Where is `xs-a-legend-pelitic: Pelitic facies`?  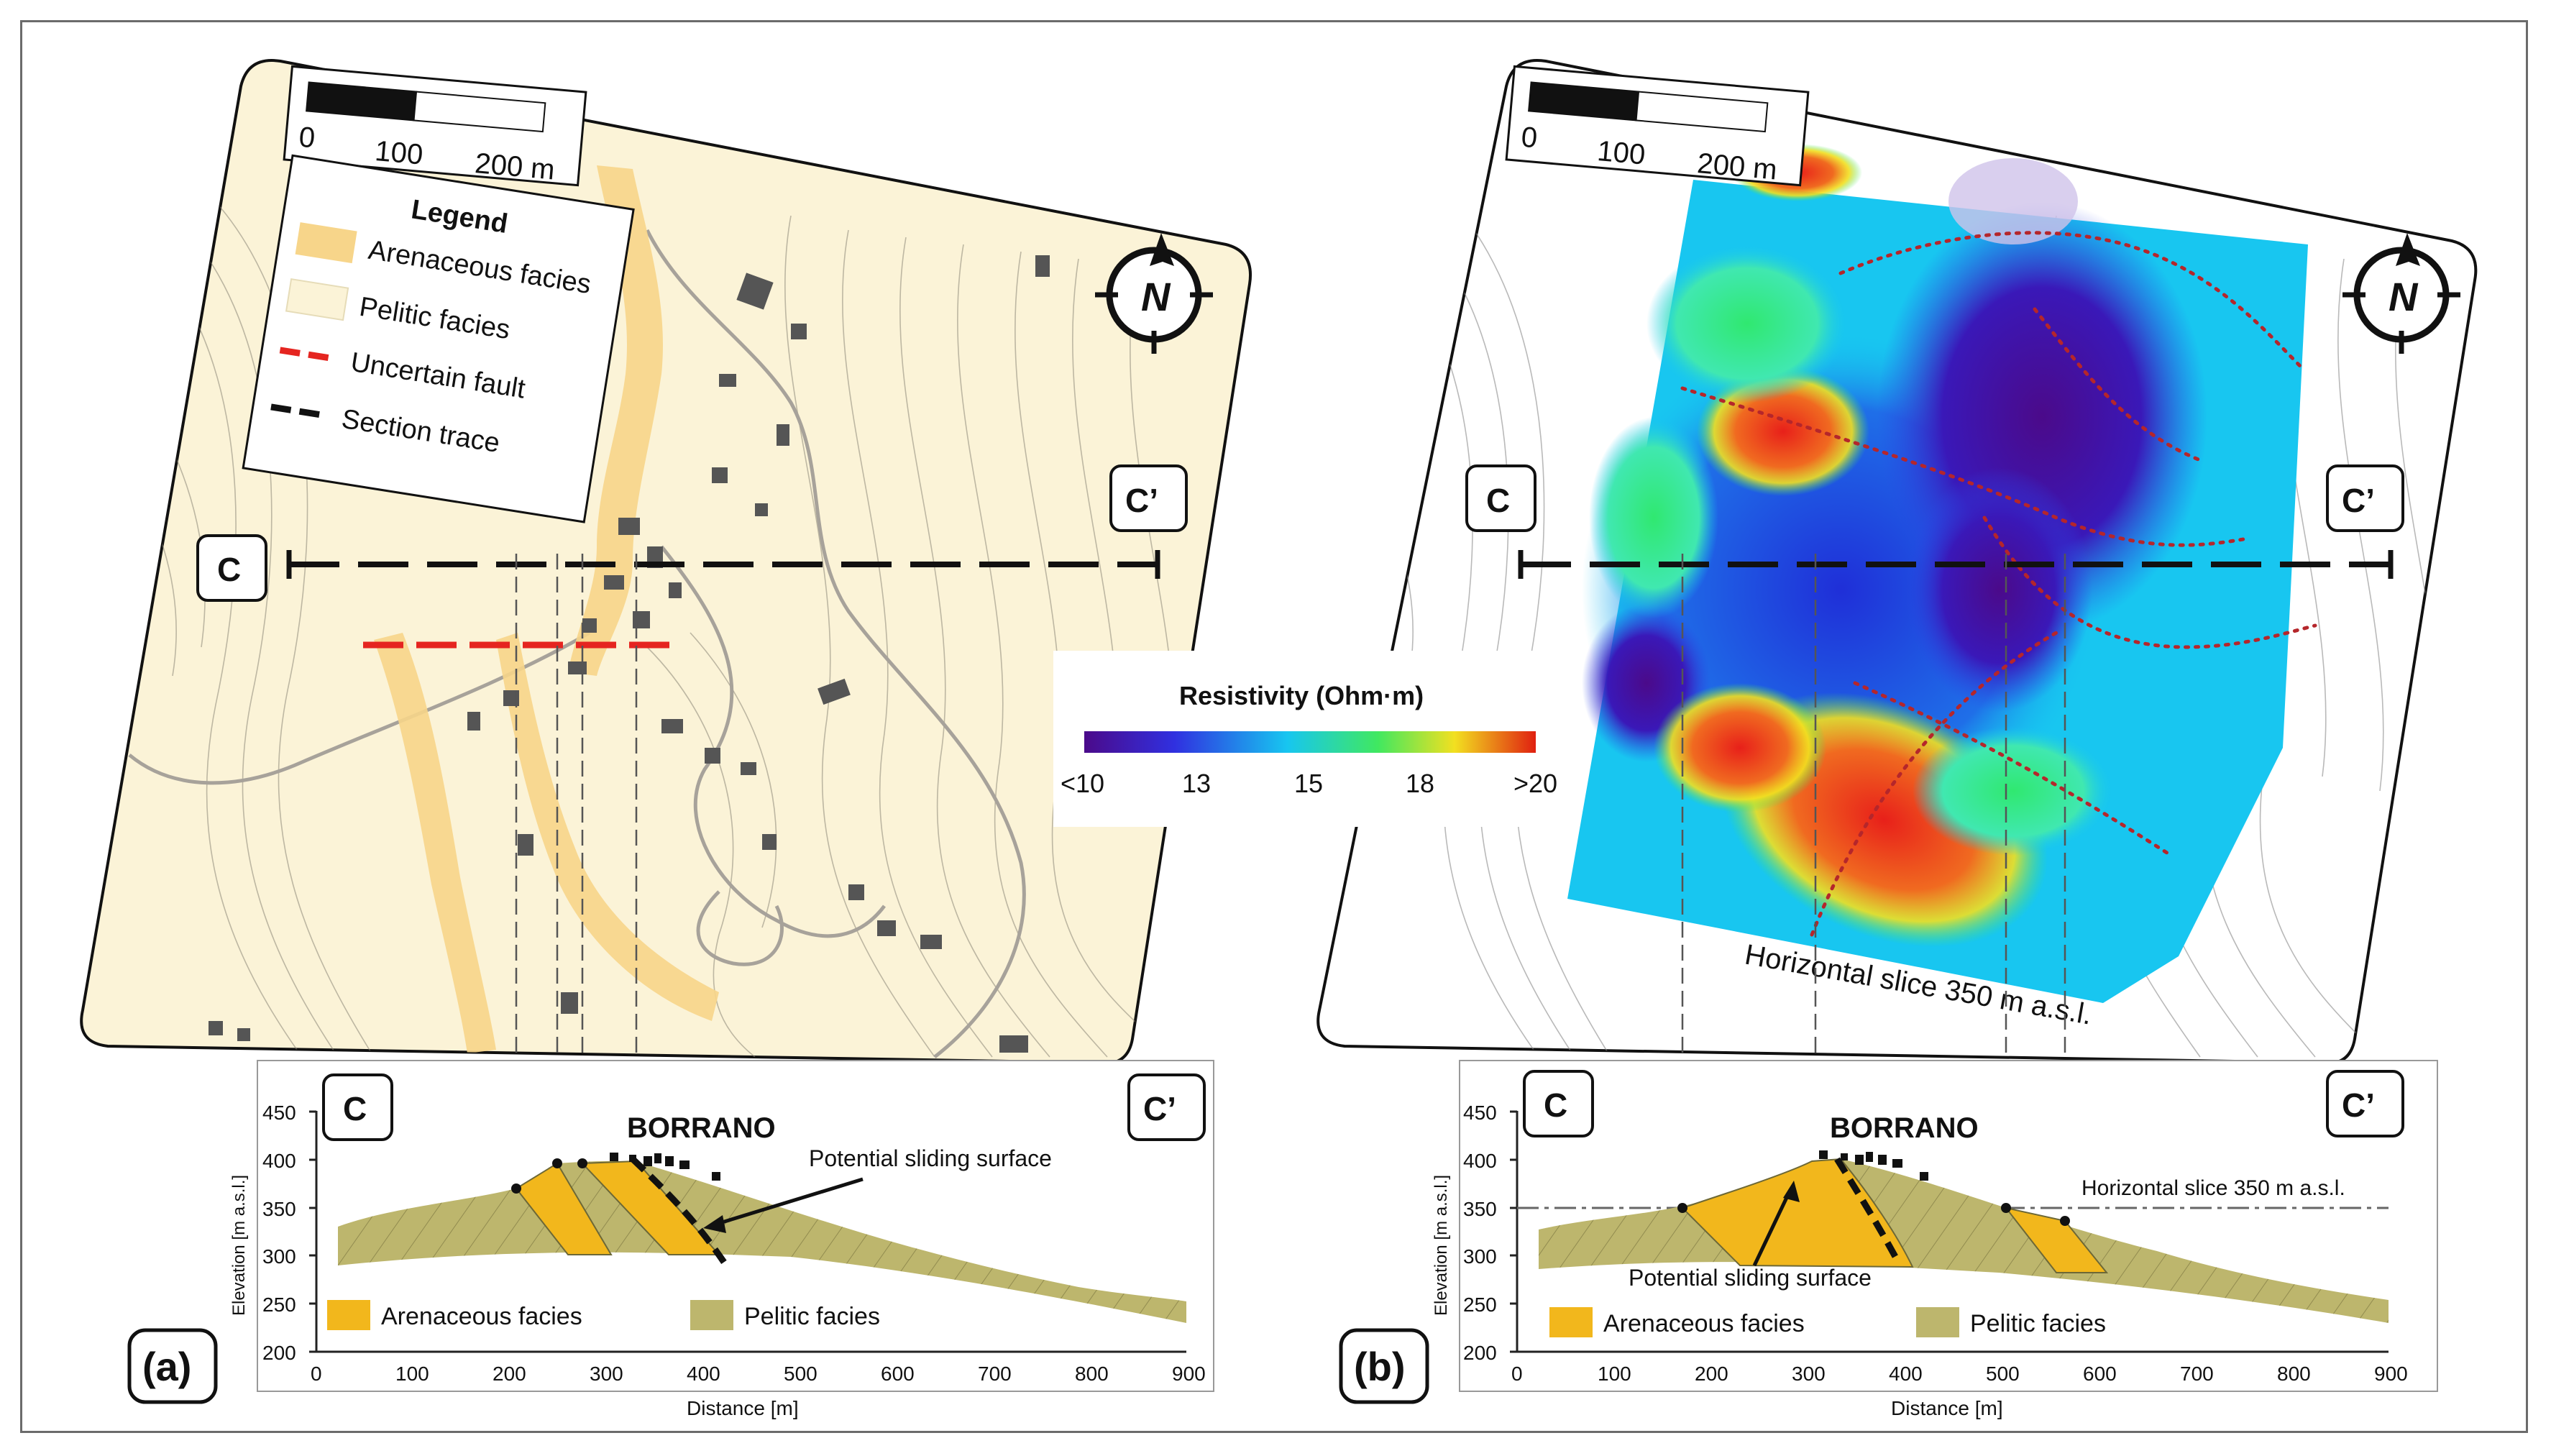 xs-a-legend-pelitic: Pelitic facies is located at coordinates (812, 1316).